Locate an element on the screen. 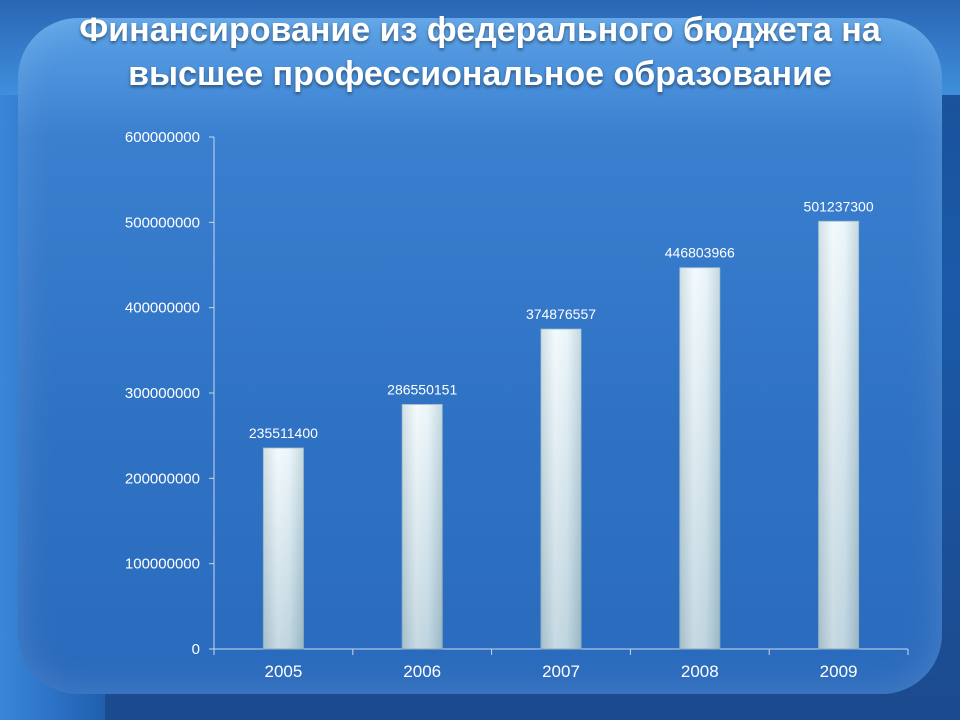 Image resolution: width=960 pixels, height=720 pixels. x-tick-label: 2006 is located at coordinates (422, 671).